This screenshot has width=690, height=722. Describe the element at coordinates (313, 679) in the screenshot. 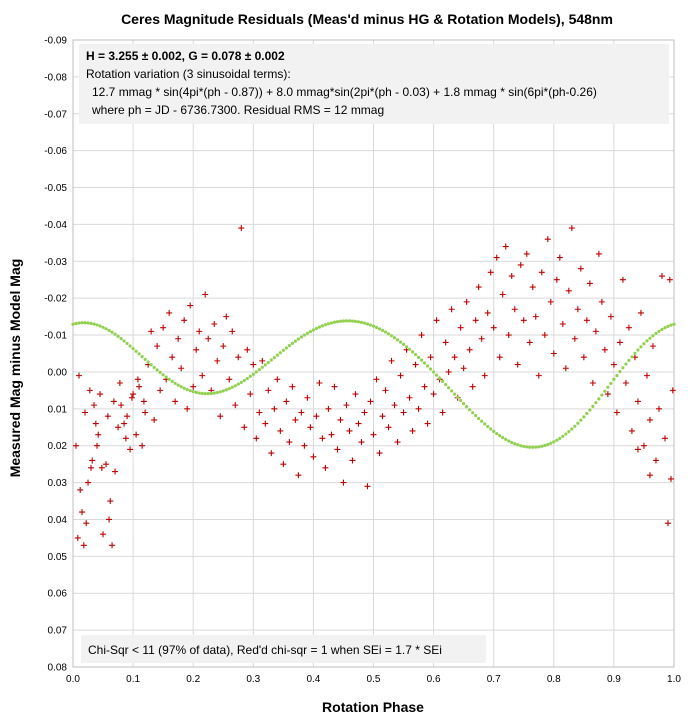

I see `x-tick-label: 0.4` at that location.